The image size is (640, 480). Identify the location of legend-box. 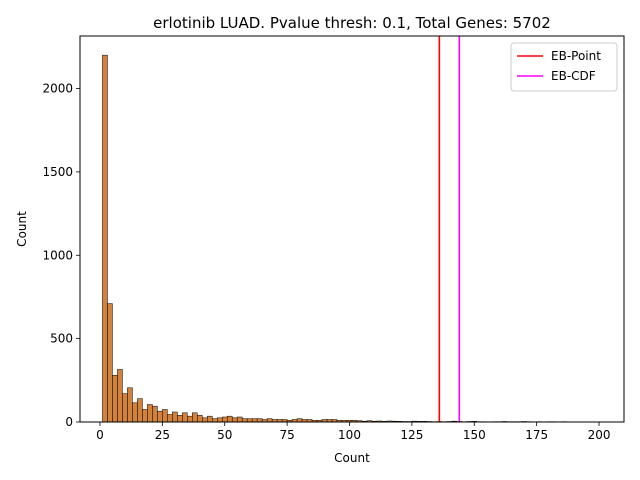
(564, 67).